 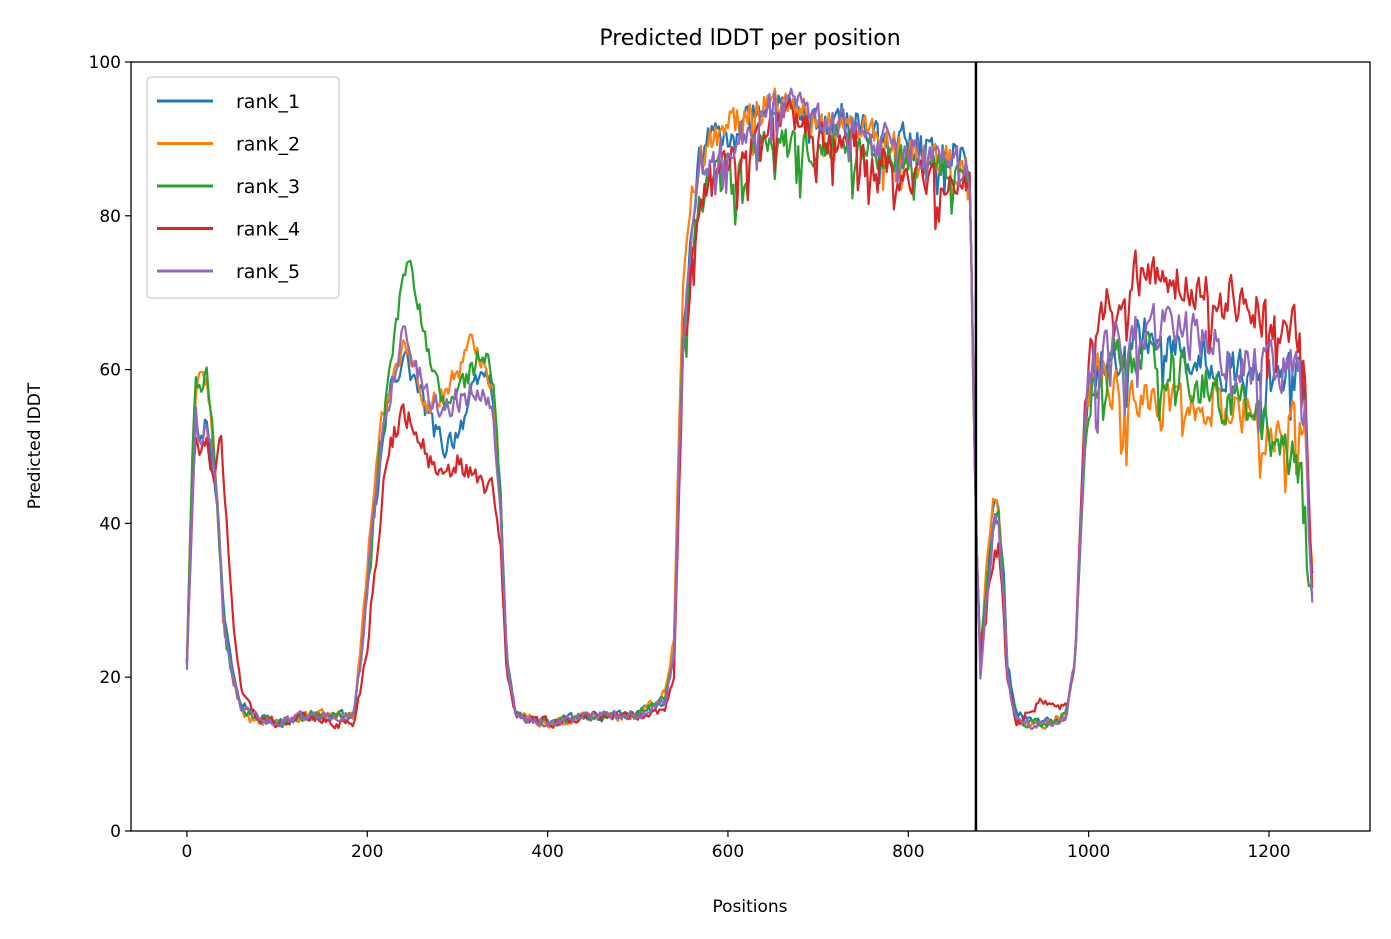 I want to click on y-tick-label: 80, so click(x=110, y=217).